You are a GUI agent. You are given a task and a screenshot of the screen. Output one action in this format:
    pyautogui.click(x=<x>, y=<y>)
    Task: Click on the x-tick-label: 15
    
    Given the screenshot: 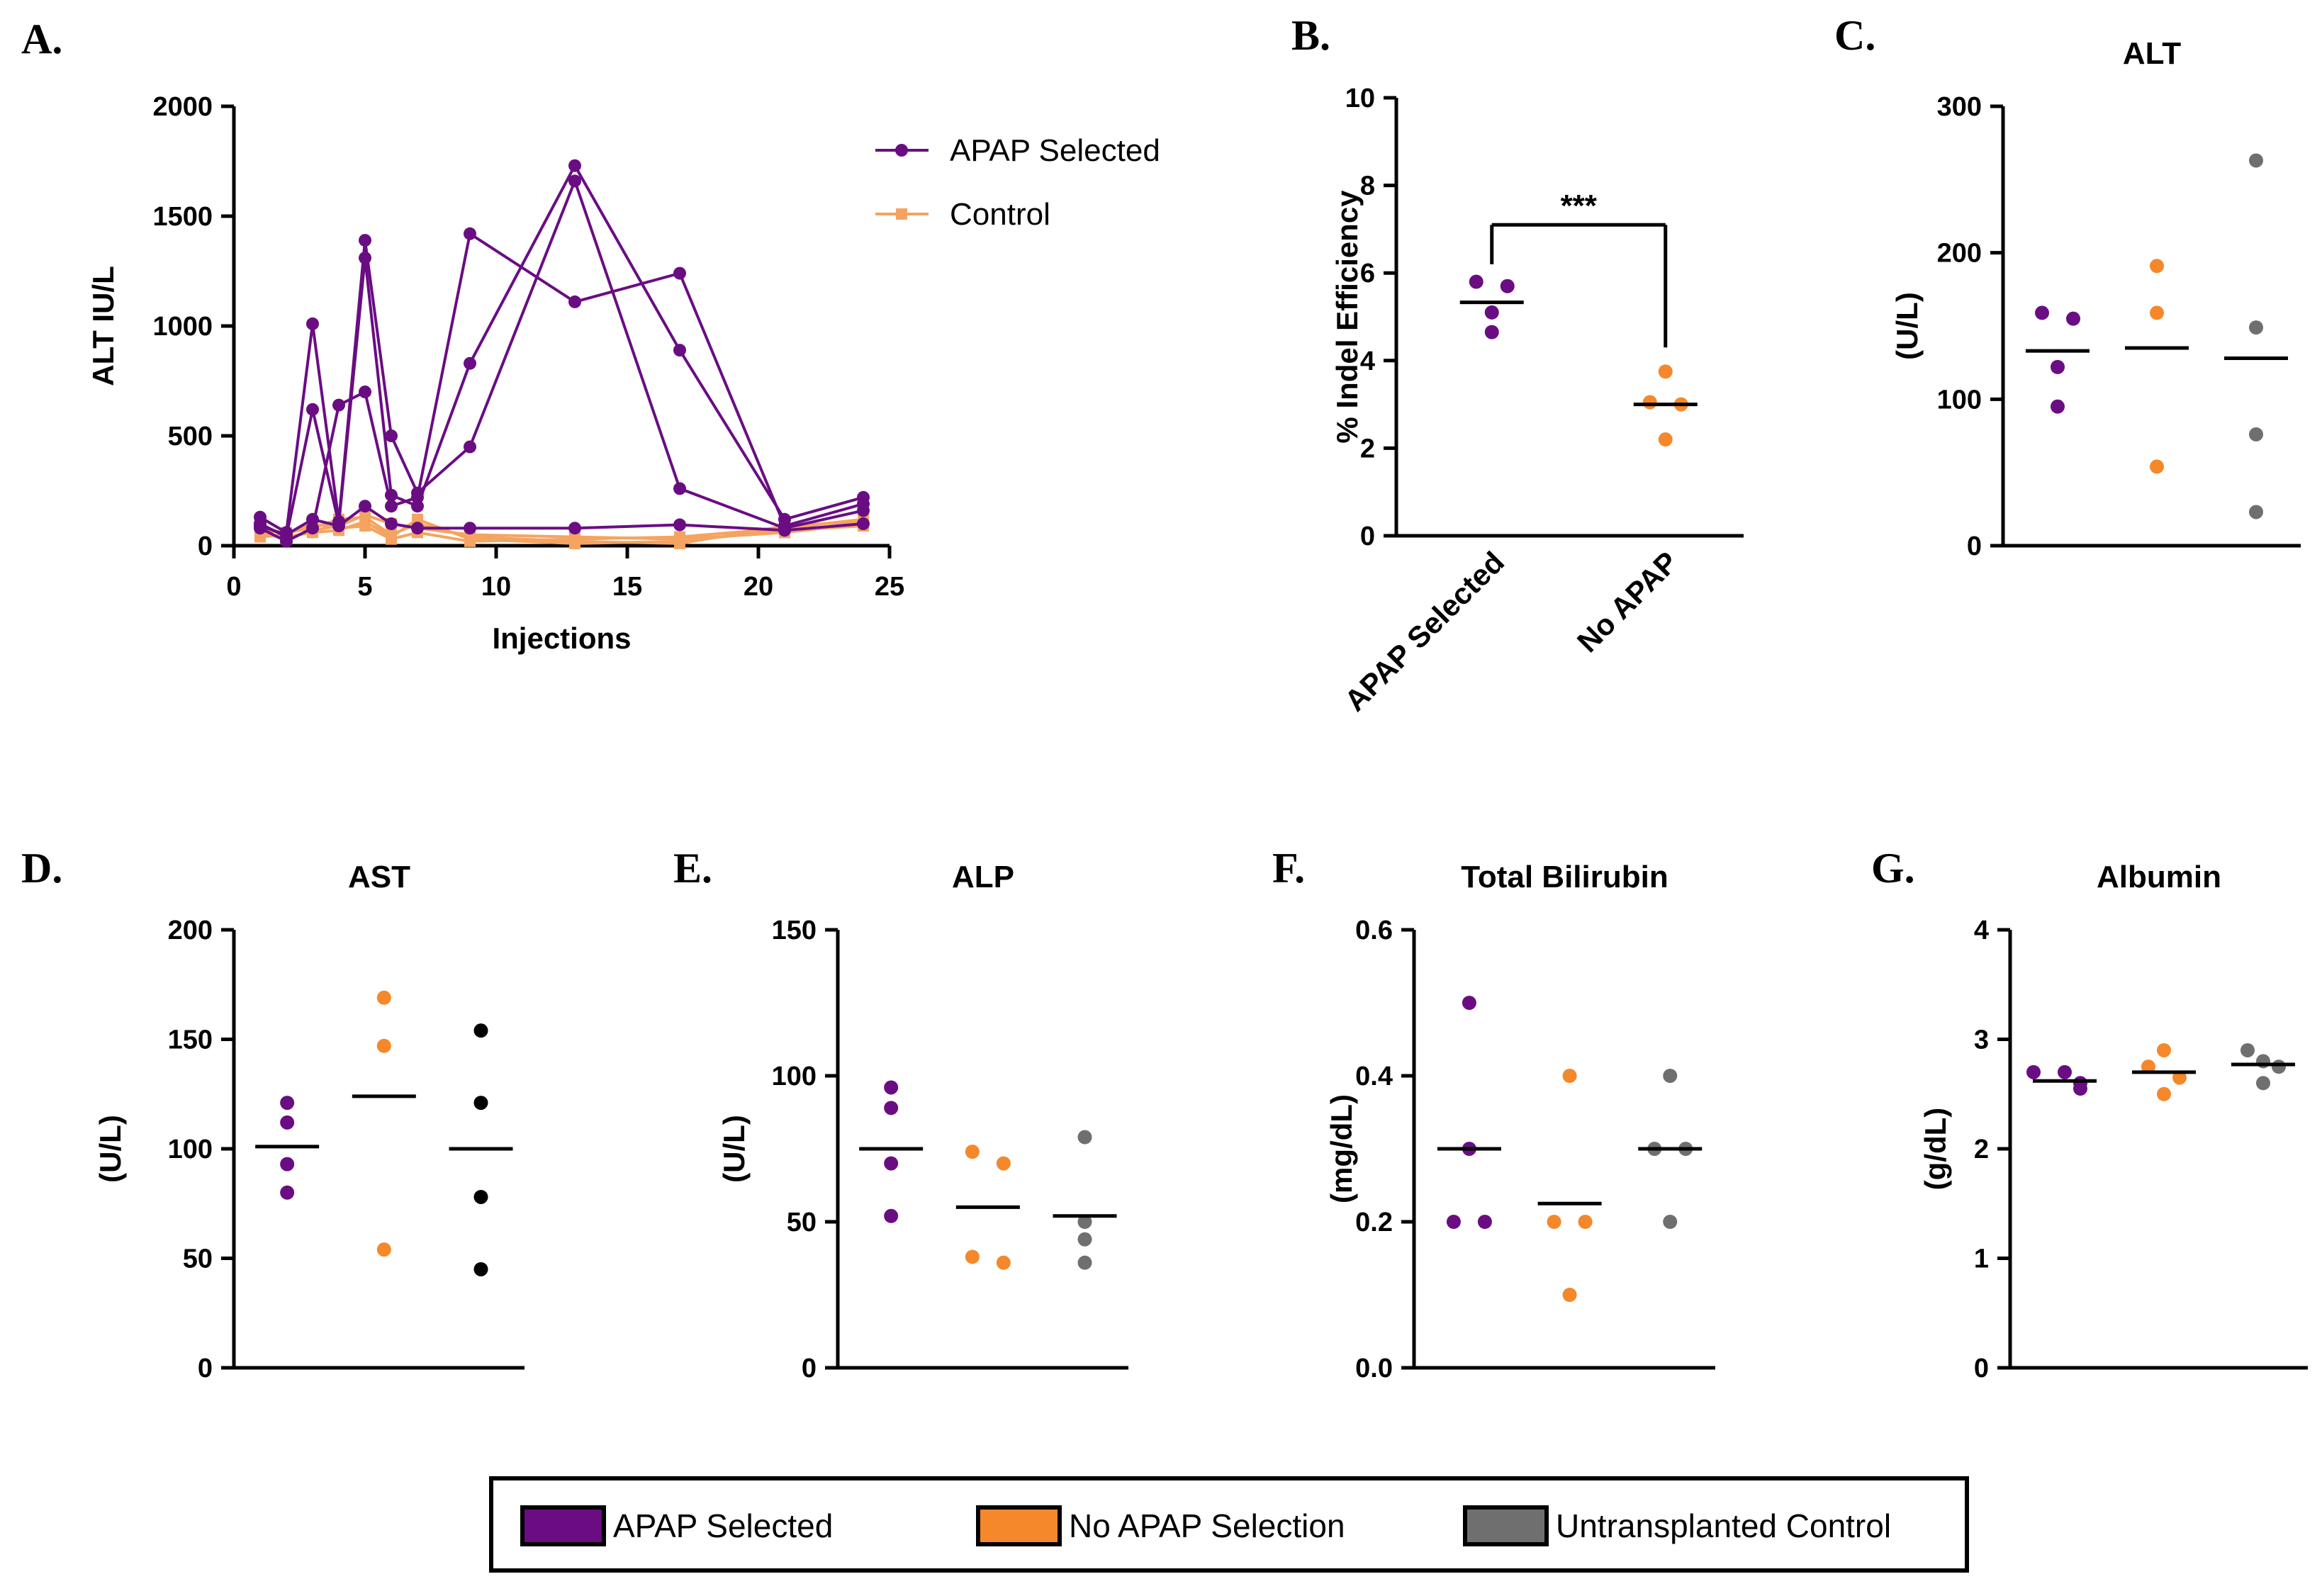 What is the action you would take?
    pyautogui.click(x=627, y=587)
    